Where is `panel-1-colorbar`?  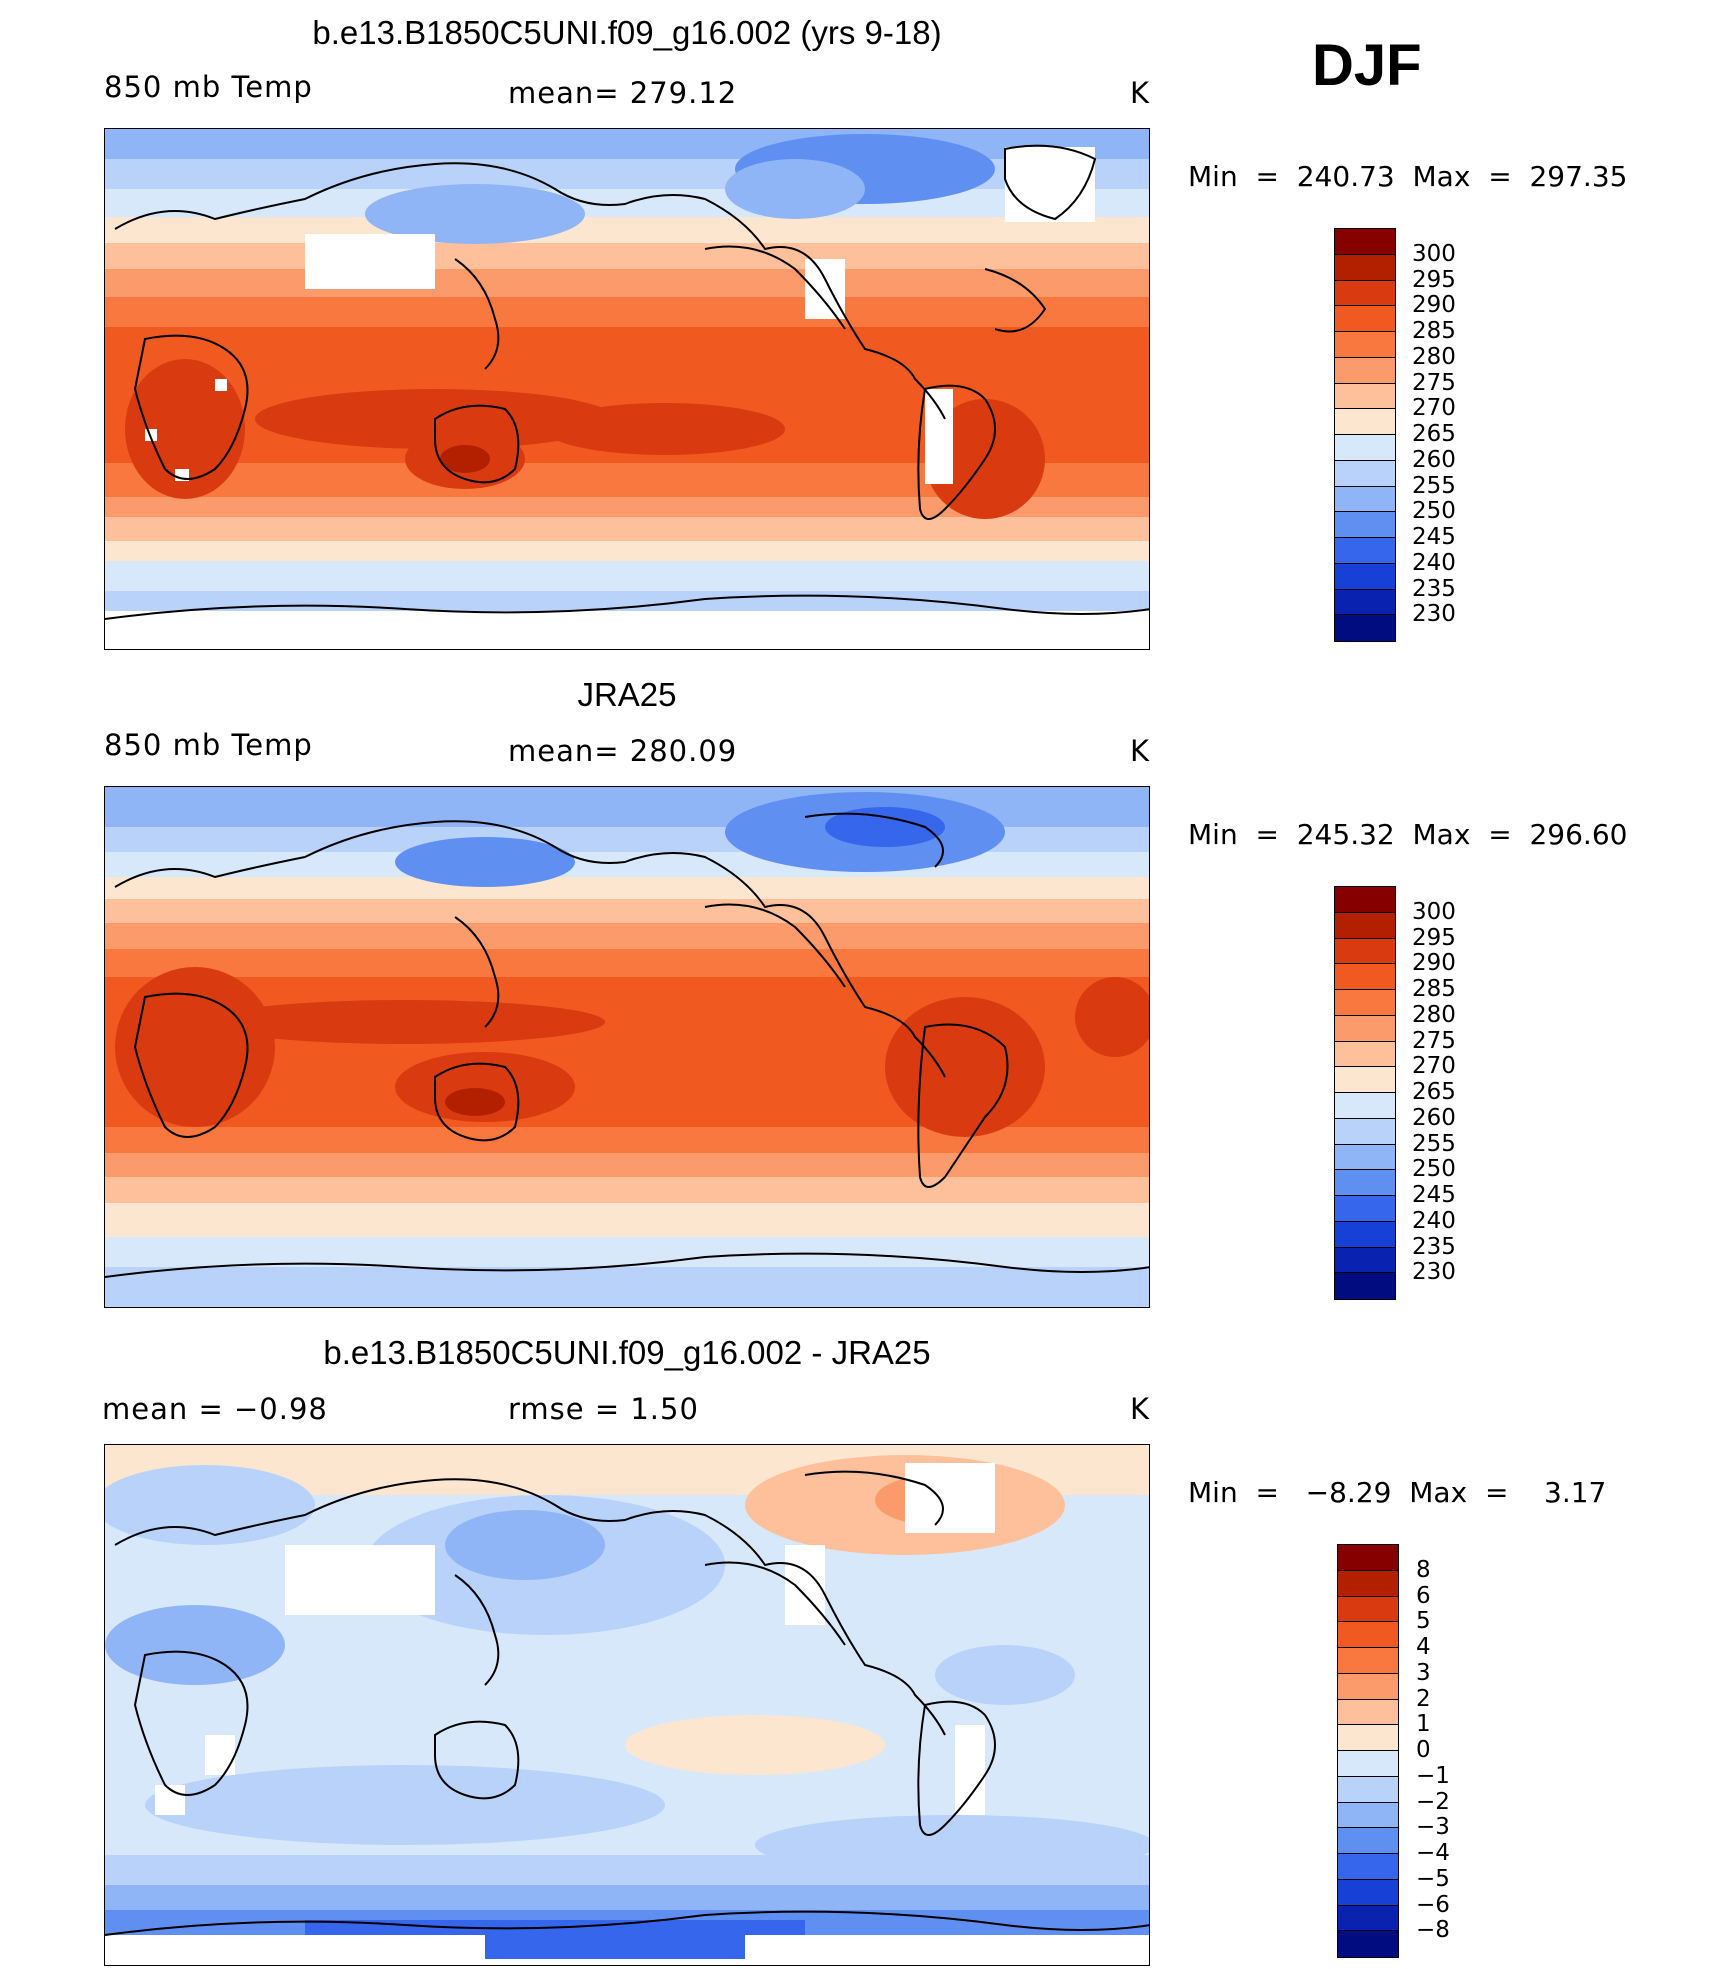
panel-1-colorbar is located at coordinates (1365, 435).